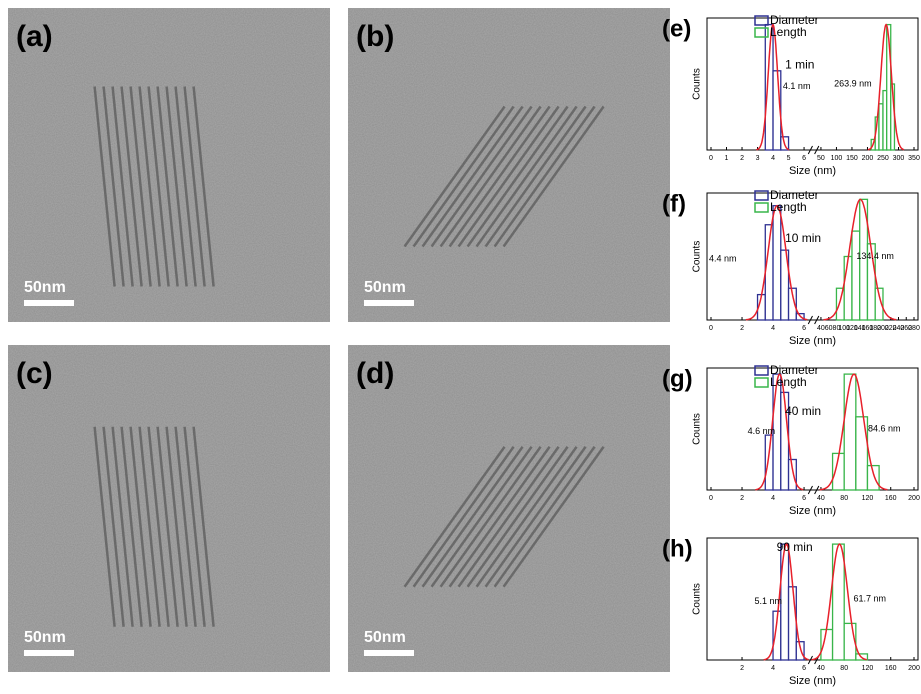 This screenshot has width=921, height=694. What do you see at coordinates (821, 668) in the screenshot?
I see `x-tick-label: 40` at bounding box center [821, 668].